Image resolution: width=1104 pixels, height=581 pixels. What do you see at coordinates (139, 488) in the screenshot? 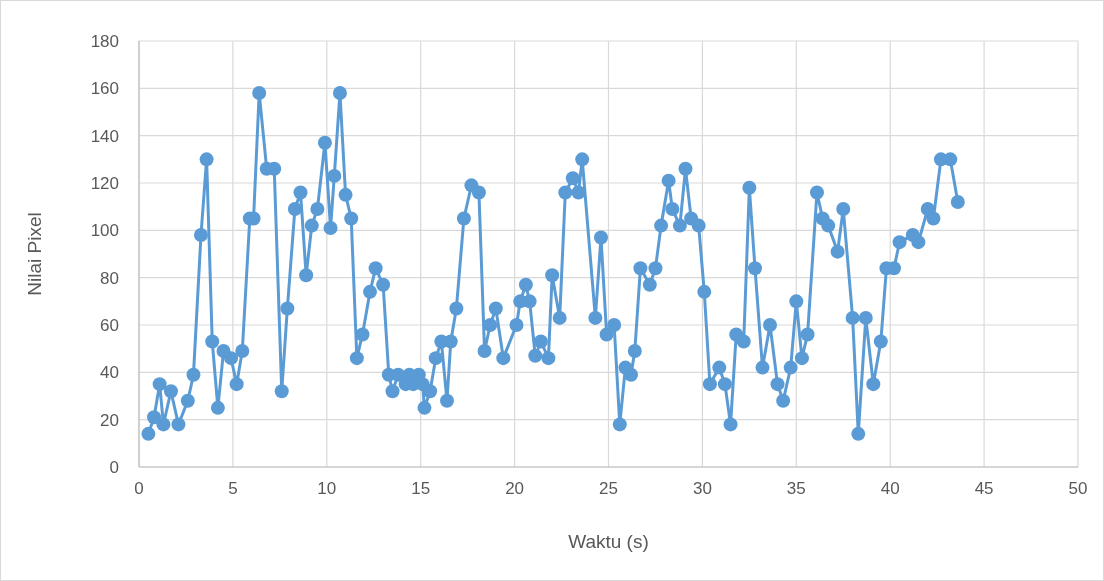
I see `x-tick-label: 0` at bounding box center [139, 488].